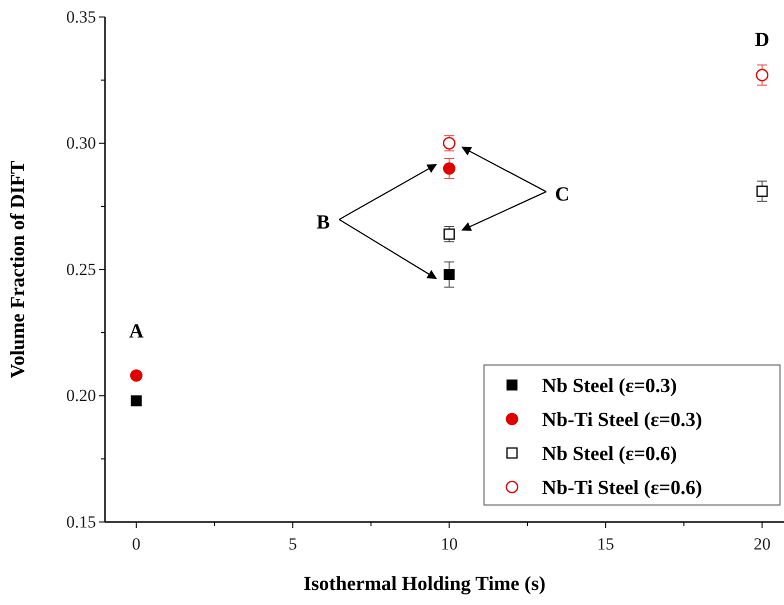 This screenshot has width=784, height=605. What do you see at coordinates (622, 420) in the screenshot?
I see `legend-label: Nb-Ti Steel (ε=0.3)` at bounding box center [622, 420].